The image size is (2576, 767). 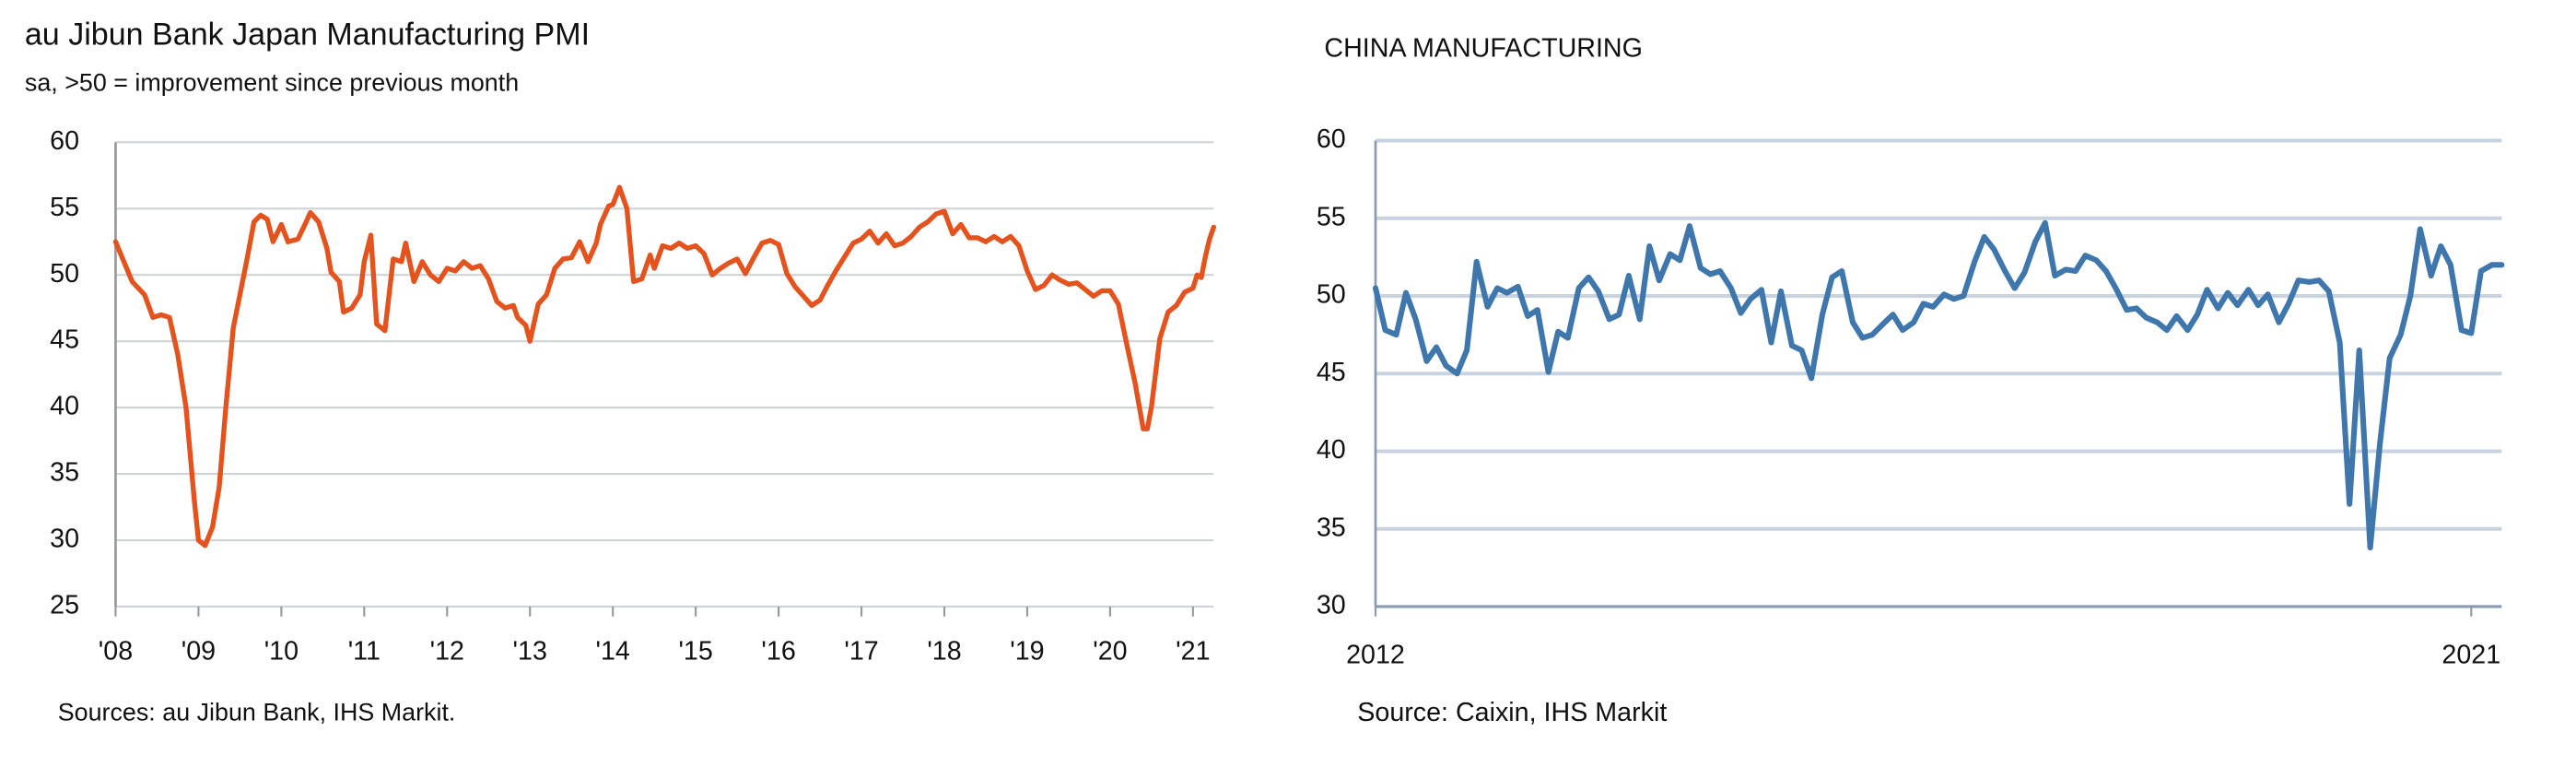 I want to click on x-tick-label: '19, so click(x=1027, y=652).